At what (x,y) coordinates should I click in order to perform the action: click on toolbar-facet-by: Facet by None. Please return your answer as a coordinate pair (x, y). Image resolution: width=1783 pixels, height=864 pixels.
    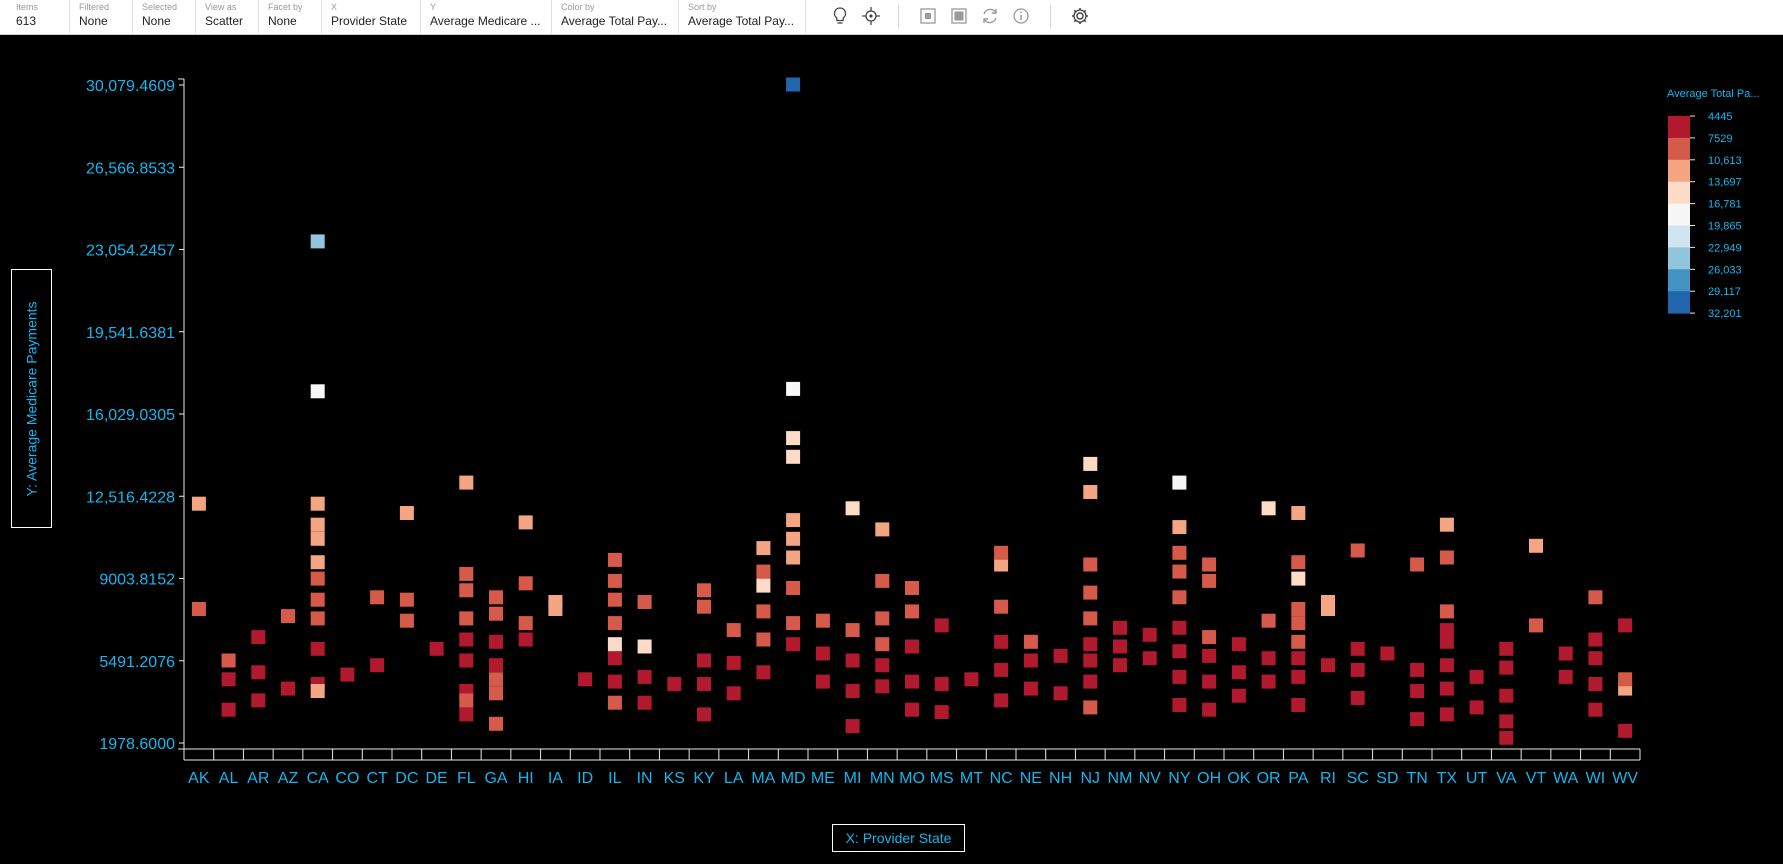
    Looking at the image, I should click on (291, 17).